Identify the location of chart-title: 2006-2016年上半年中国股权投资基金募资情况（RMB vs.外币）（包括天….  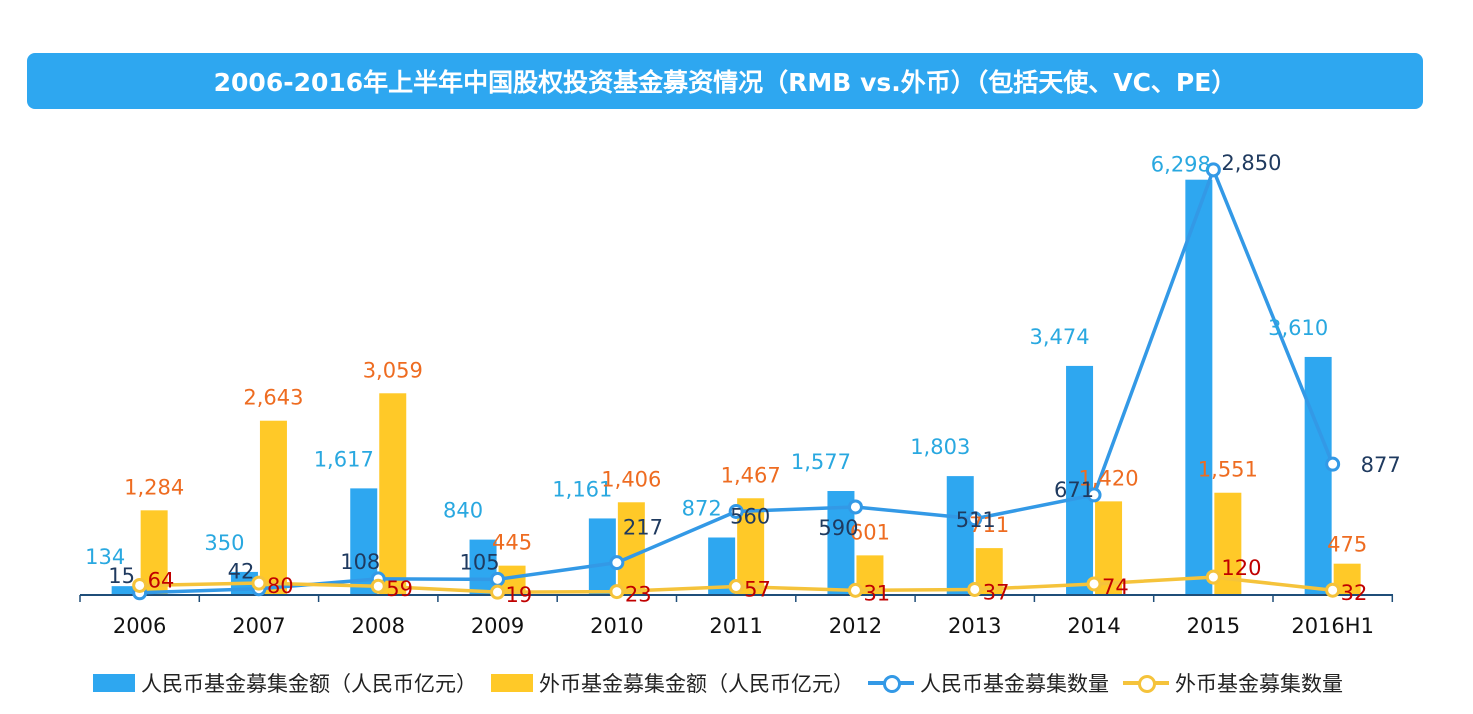
(725, 82).